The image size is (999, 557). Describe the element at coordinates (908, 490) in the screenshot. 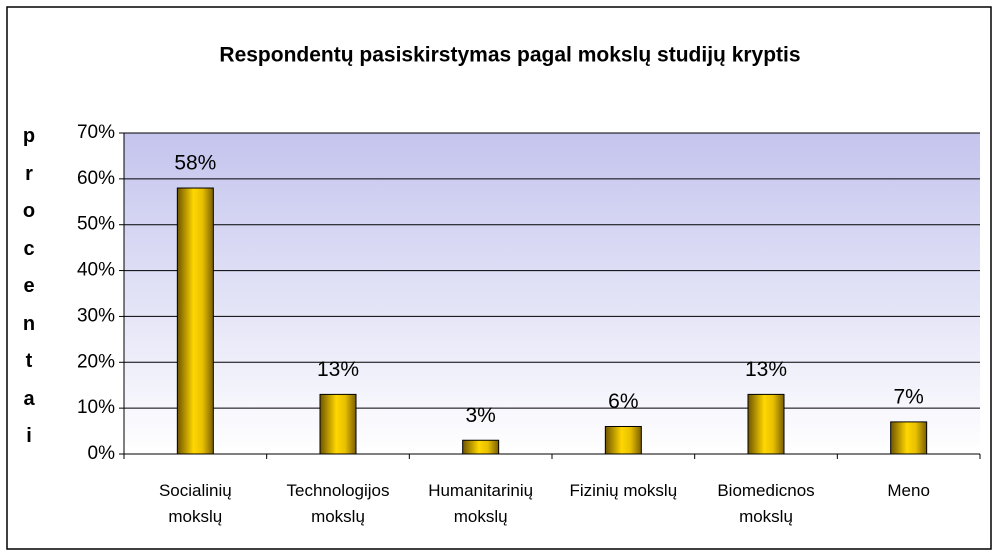

I see `x-tick-label: Meno` at that location.